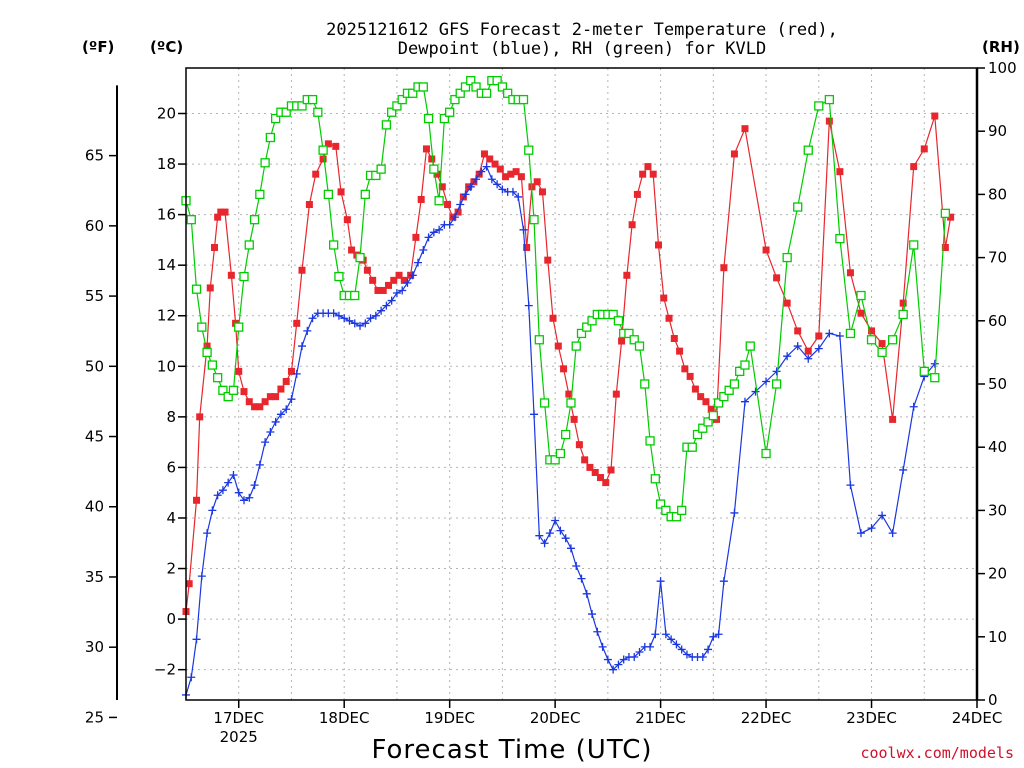 This screenshot has width=1024, height=768. Describe the element at coordinates (997, 637) in the screenshot. I see `rh-tick-label: 10` at that location.